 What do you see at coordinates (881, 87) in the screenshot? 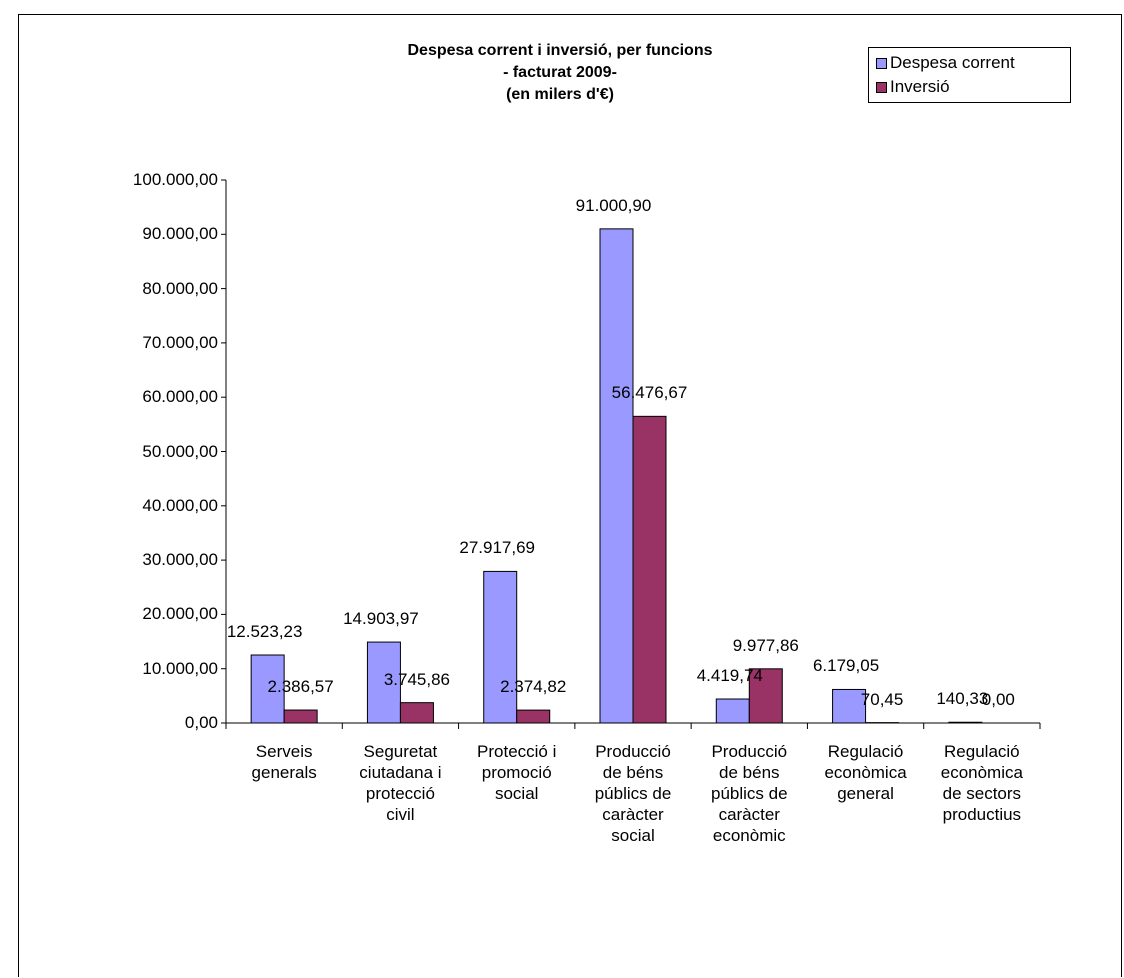
I see `legend-swatch-inversio` at bounding box center [881, 87].